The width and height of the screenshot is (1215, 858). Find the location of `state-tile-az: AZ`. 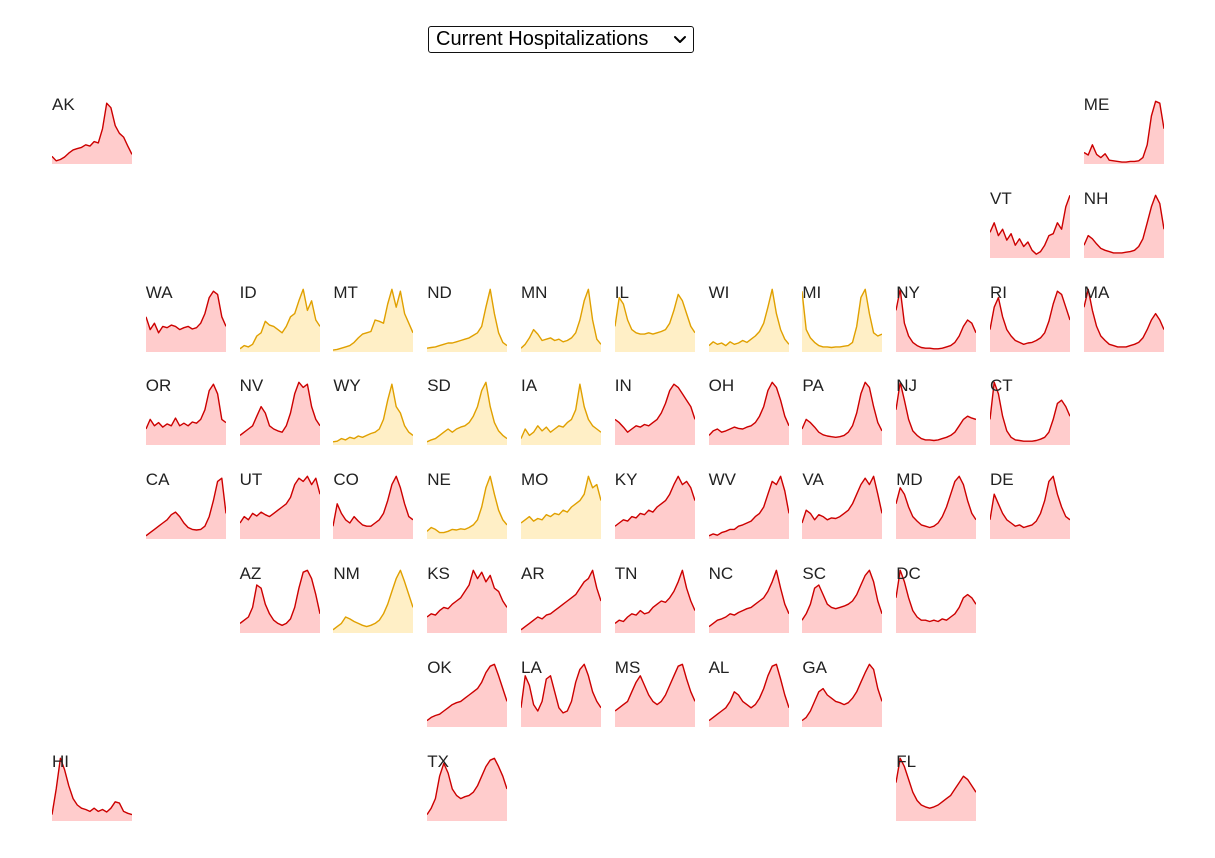

state-tile-az: AZ is located at coordinates (279, 599).